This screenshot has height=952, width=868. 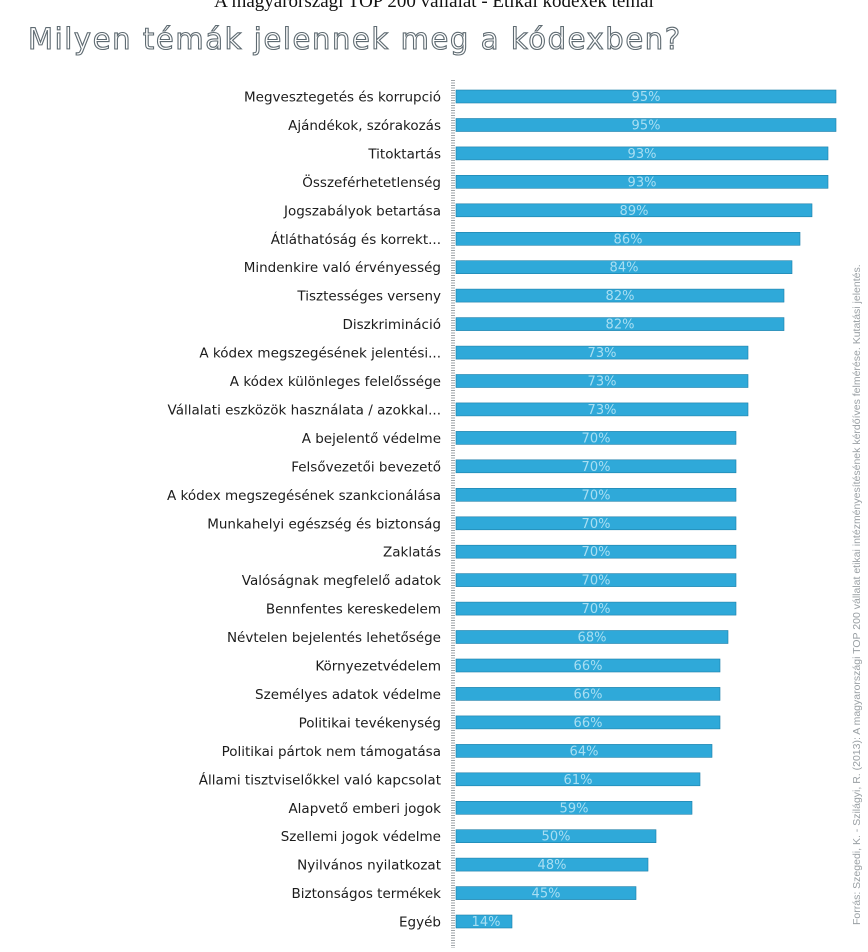 What do you see at coordinates (335, 382) in the screenshot?
I see `category-label: A kódex különleges felelőssége` at bounding box center [335, 382].